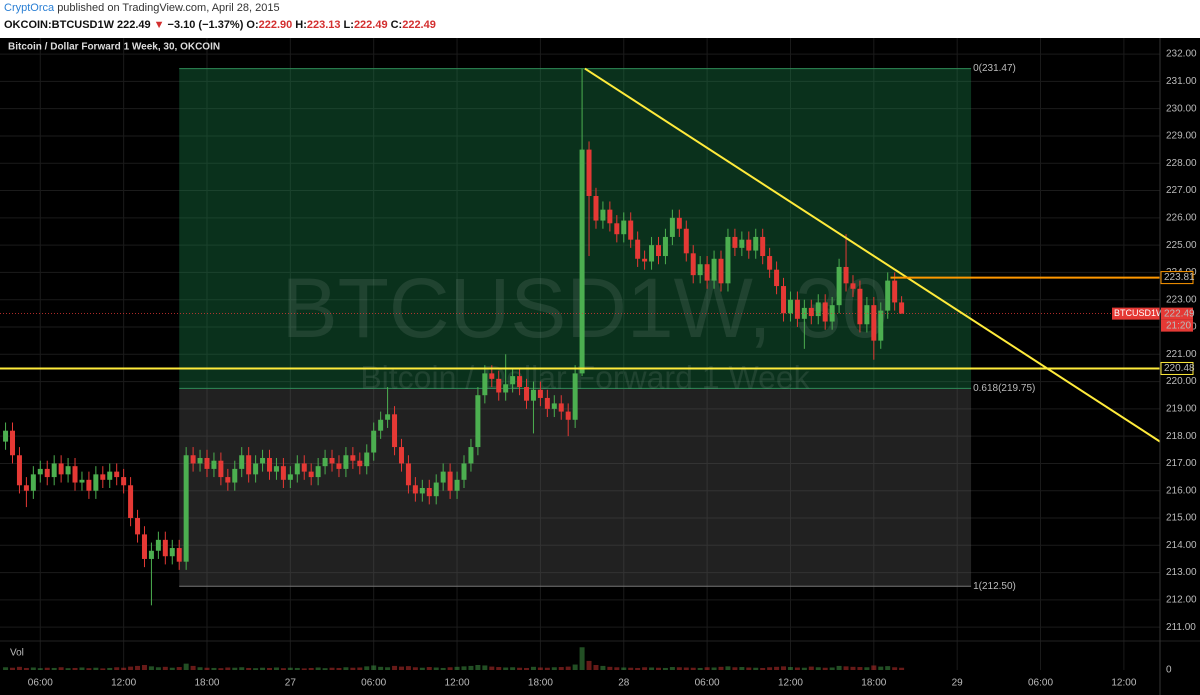 This screenshot has height=695, width=1200. Describe the element at coordinates (873, 683) in the screenshot. I see `x-tick-label: 18:00` at that location.